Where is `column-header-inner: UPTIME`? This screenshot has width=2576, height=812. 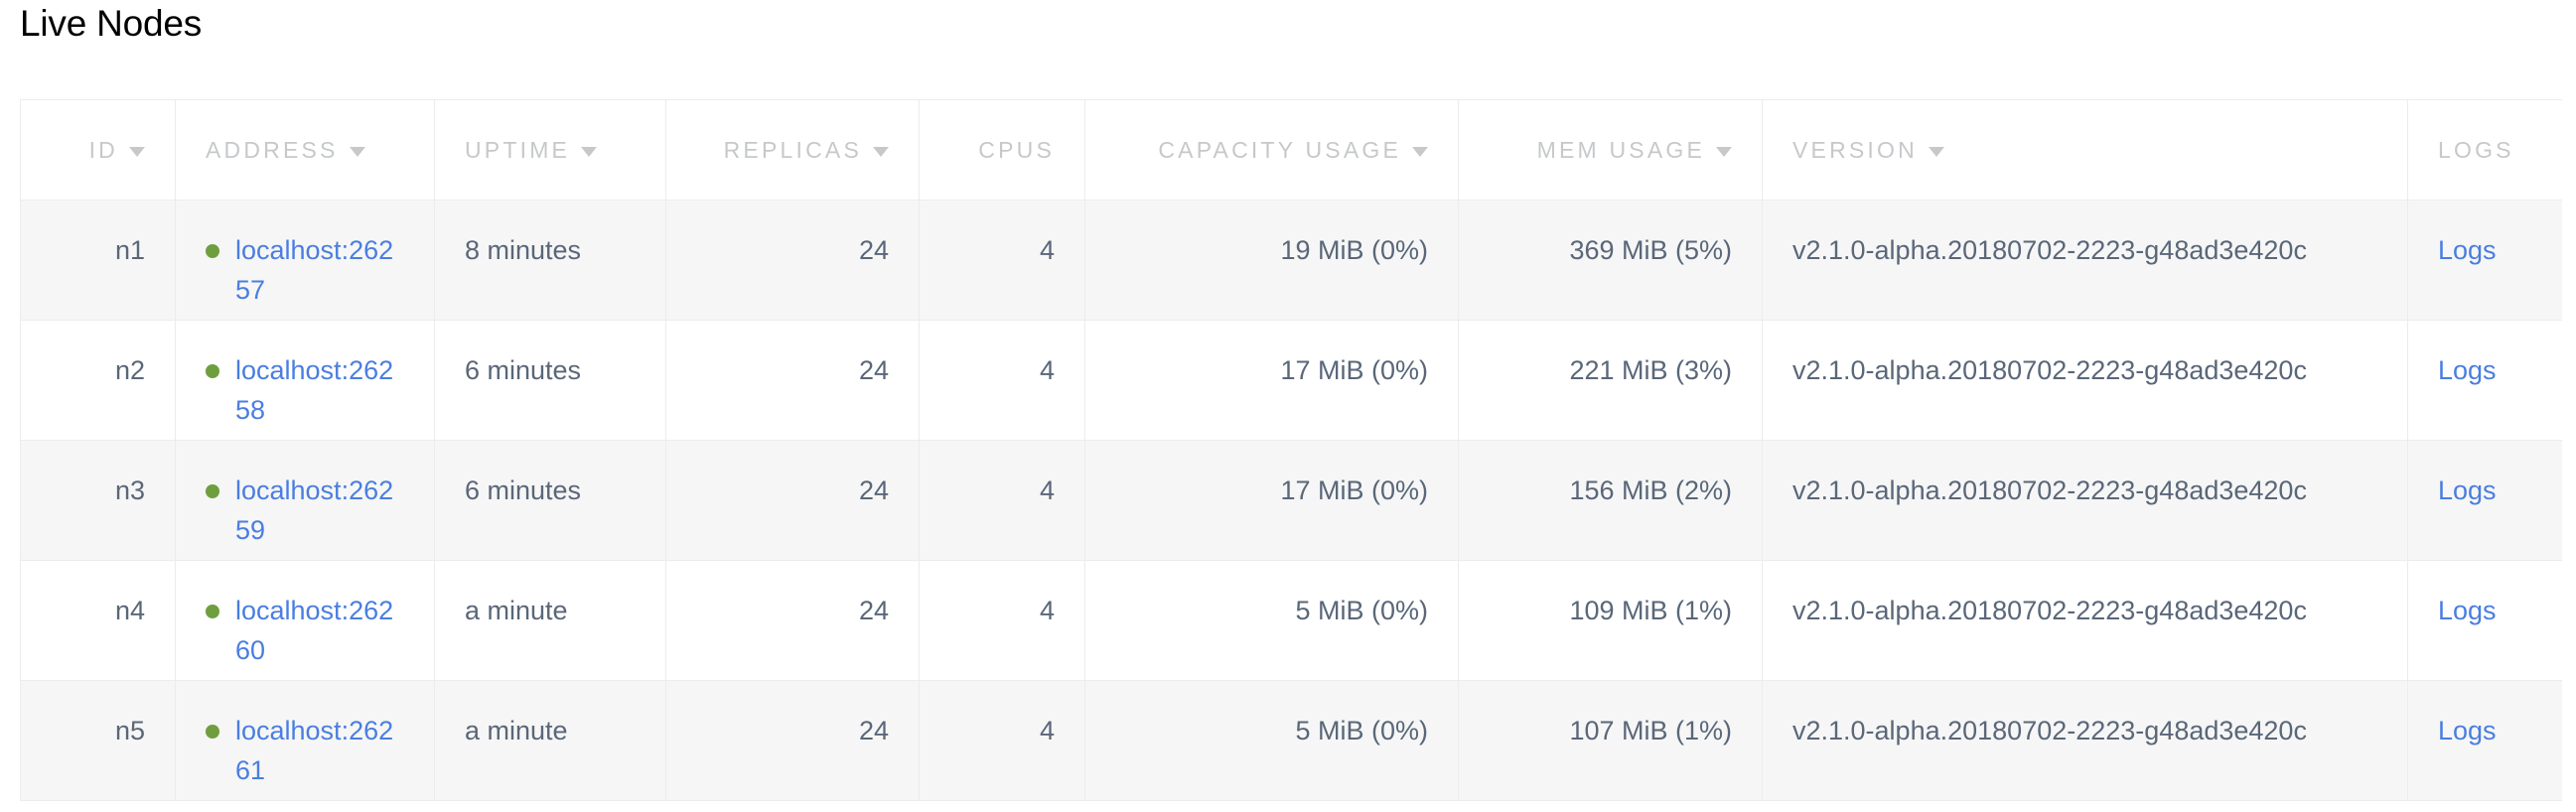
column-header-inner: UPTIME is located at coordinates (550, 150).